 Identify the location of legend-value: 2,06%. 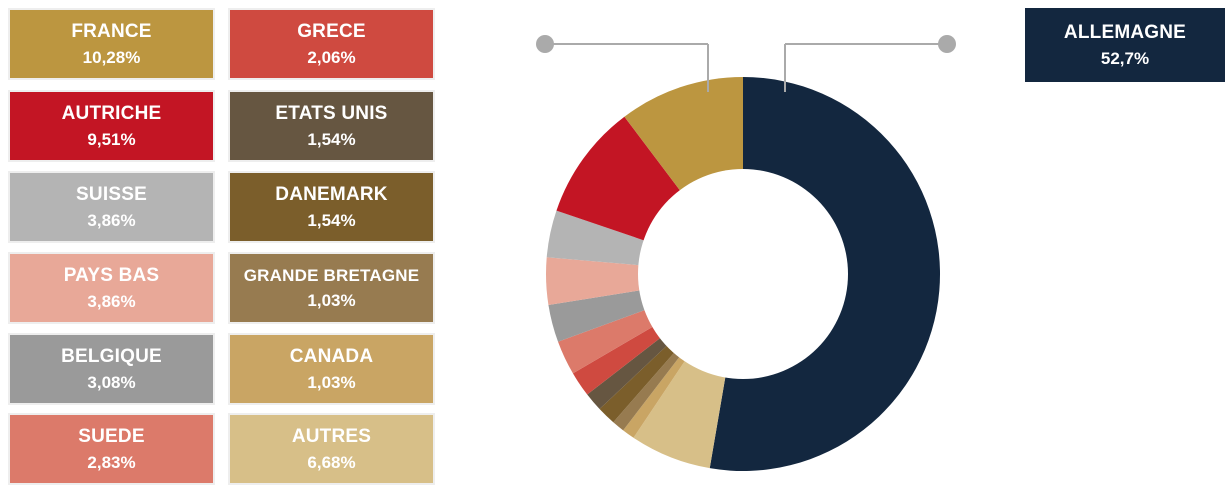
(331, 57).